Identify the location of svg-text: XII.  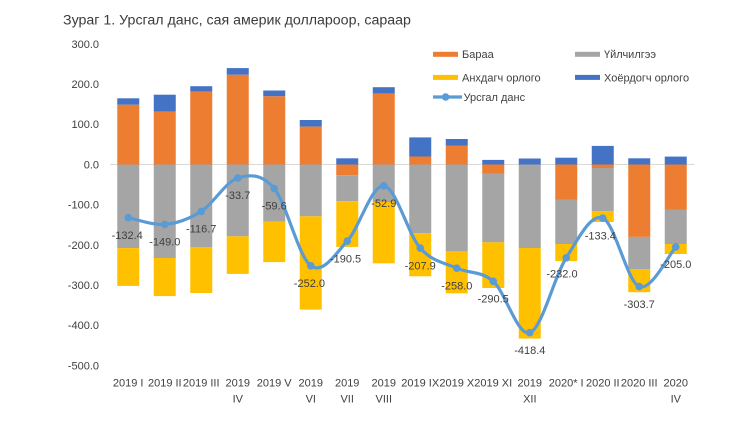
(529, 399).